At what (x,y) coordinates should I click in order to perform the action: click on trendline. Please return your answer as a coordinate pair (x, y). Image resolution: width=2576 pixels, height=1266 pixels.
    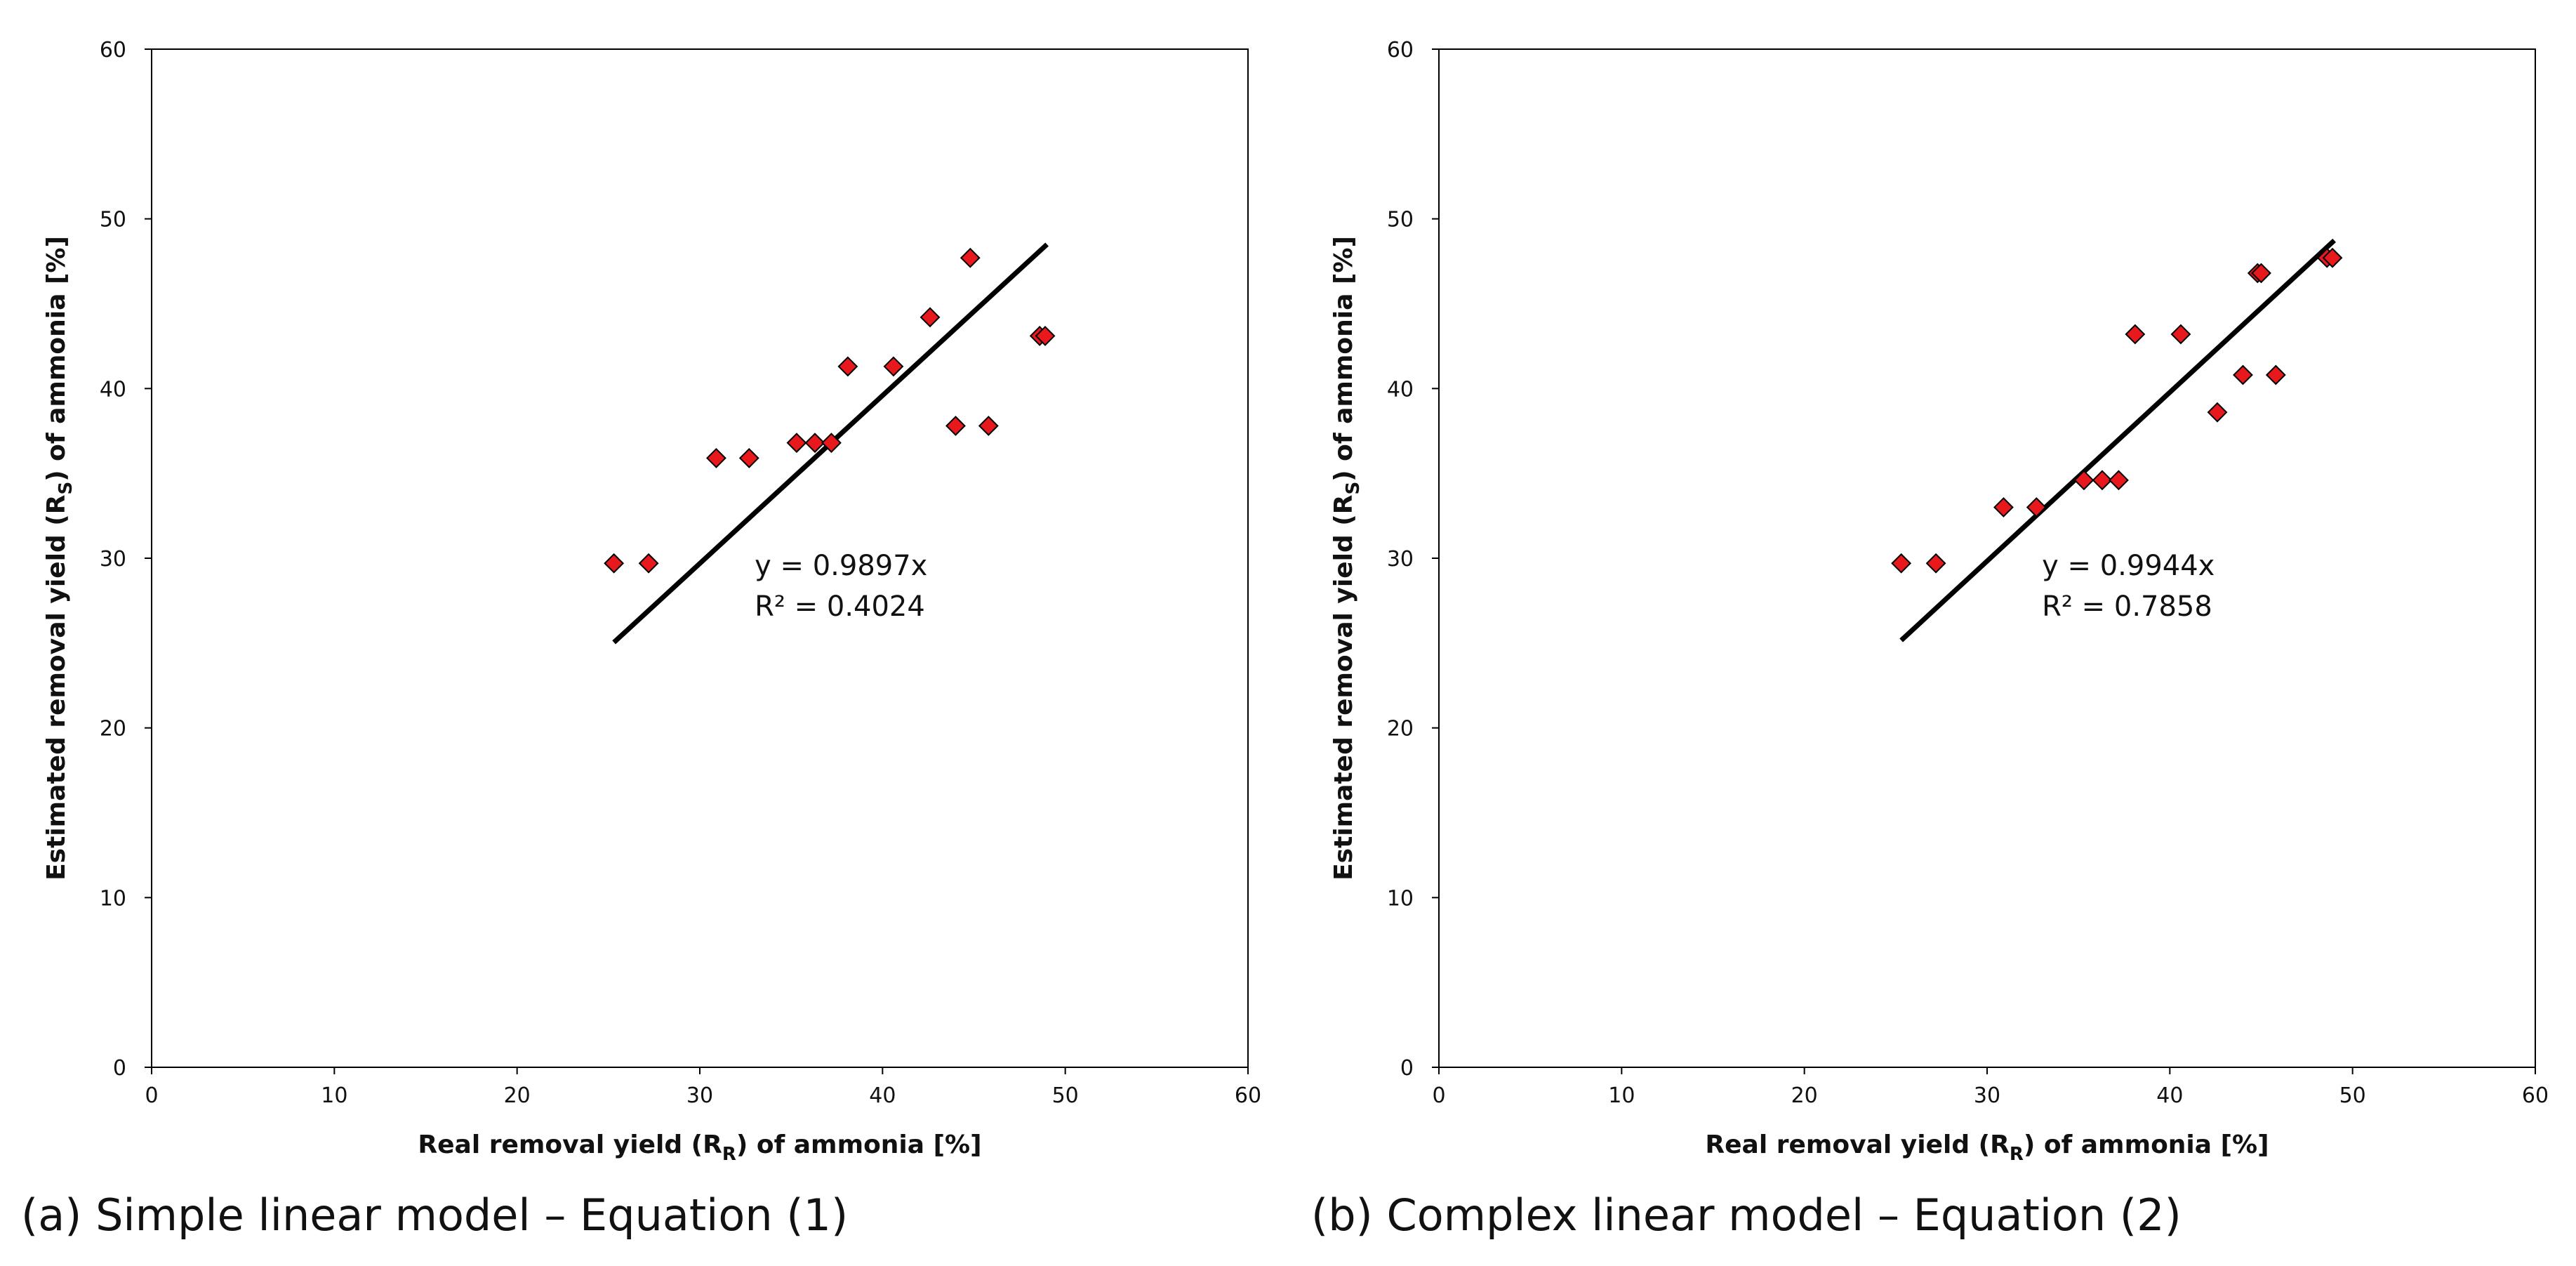
    Looking at the image, I should click on (2118, 440).